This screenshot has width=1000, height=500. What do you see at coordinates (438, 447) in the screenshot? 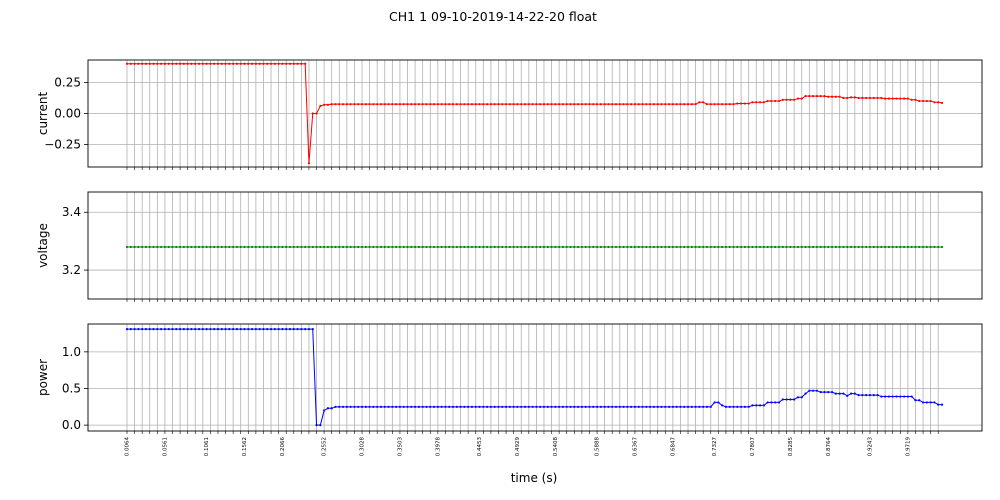
I see `x-tick-label: 0.3978` at bounding box center [438, 447].